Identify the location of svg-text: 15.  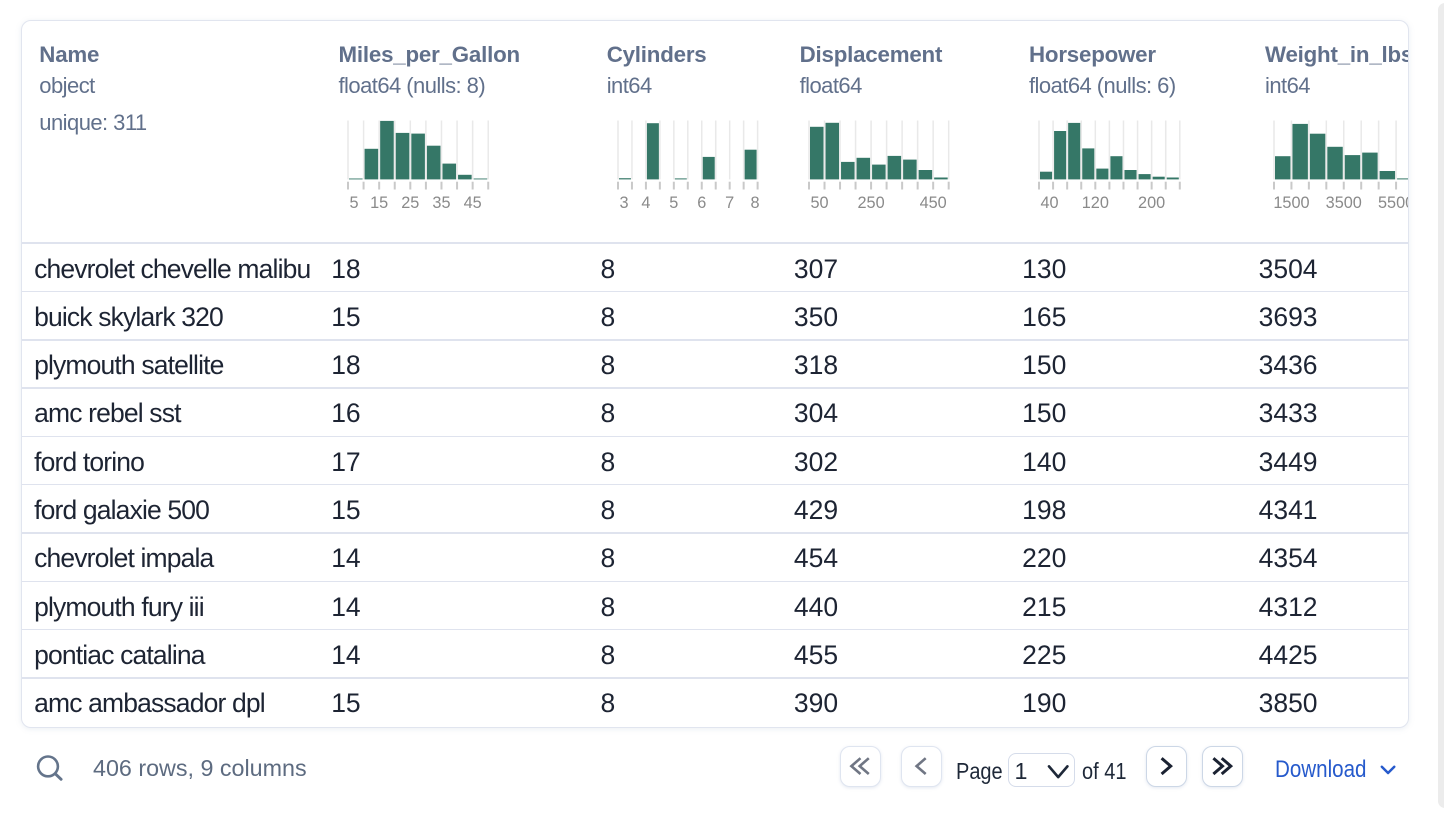
(379, 203).